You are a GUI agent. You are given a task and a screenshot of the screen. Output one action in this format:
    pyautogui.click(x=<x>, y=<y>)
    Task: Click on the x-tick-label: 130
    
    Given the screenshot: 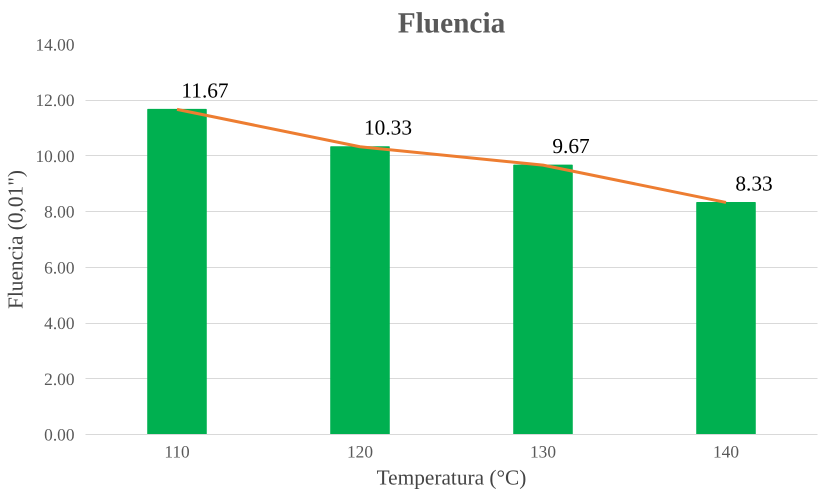 What is the action you would take?
    pyautogui.click(x=543, y=452)
    